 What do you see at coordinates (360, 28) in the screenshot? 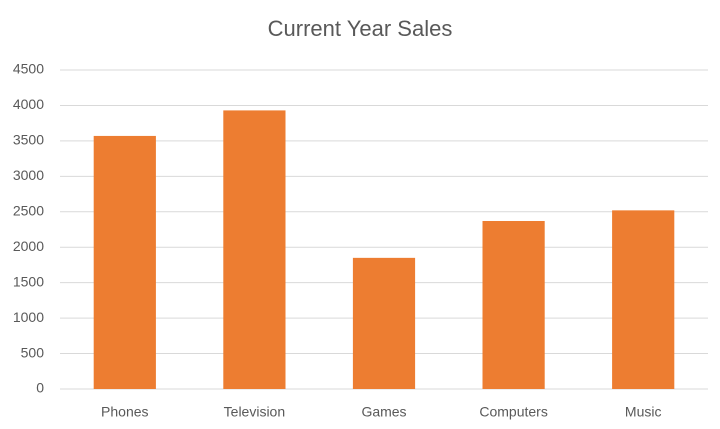
I see `chart-title: Current Year Sales` at bounding box center [360, 28].